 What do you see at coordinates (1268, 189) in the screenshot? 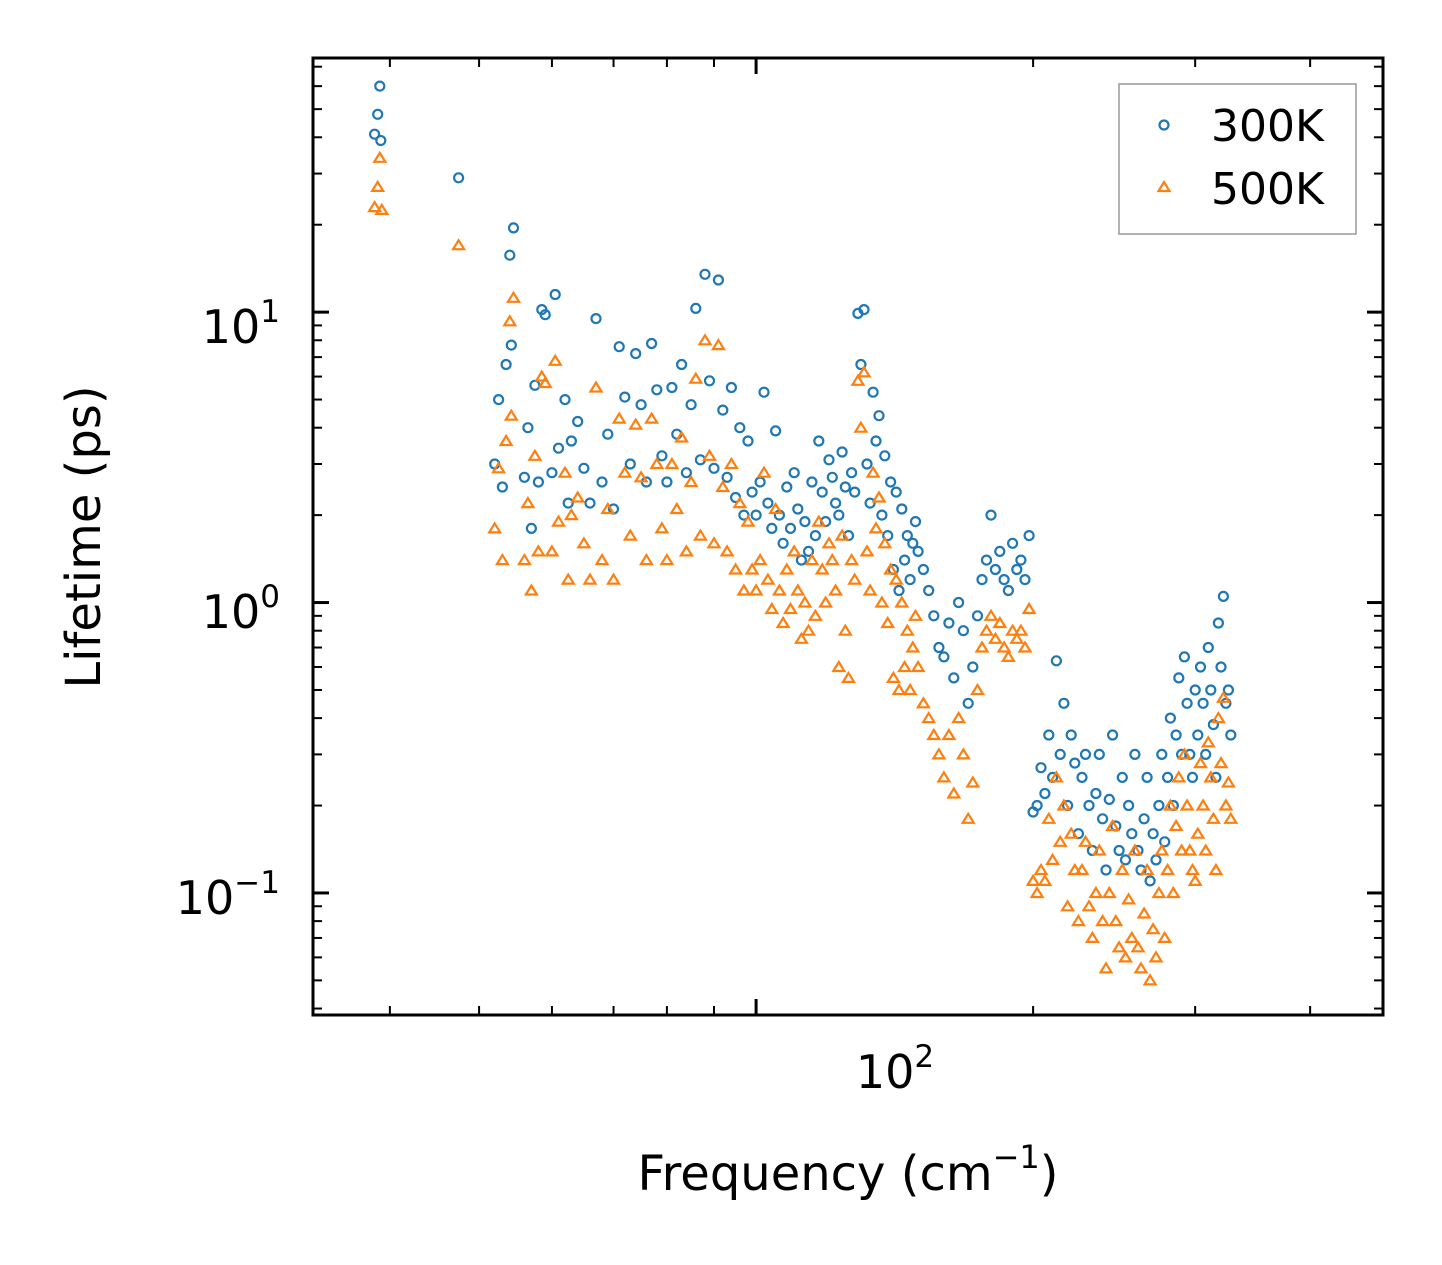
I see `legend-label-500K: 500K` at bounding box center [1268, 189].